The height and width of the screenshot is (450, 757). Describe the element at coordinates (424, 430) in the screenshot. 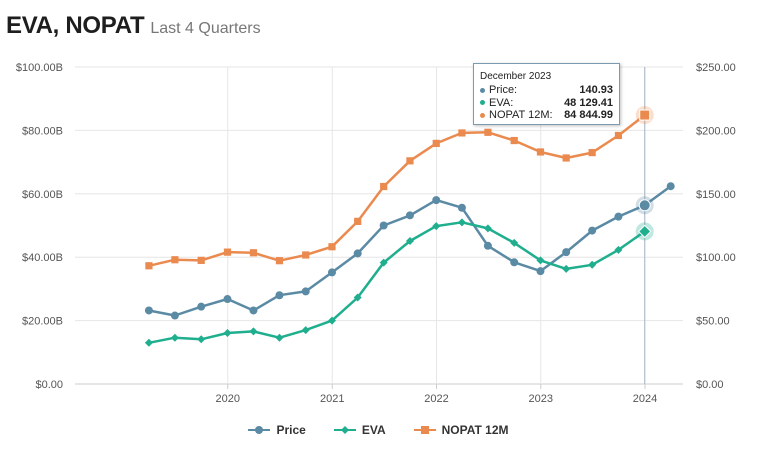

I see `legend-swatch-nopat` at that location.